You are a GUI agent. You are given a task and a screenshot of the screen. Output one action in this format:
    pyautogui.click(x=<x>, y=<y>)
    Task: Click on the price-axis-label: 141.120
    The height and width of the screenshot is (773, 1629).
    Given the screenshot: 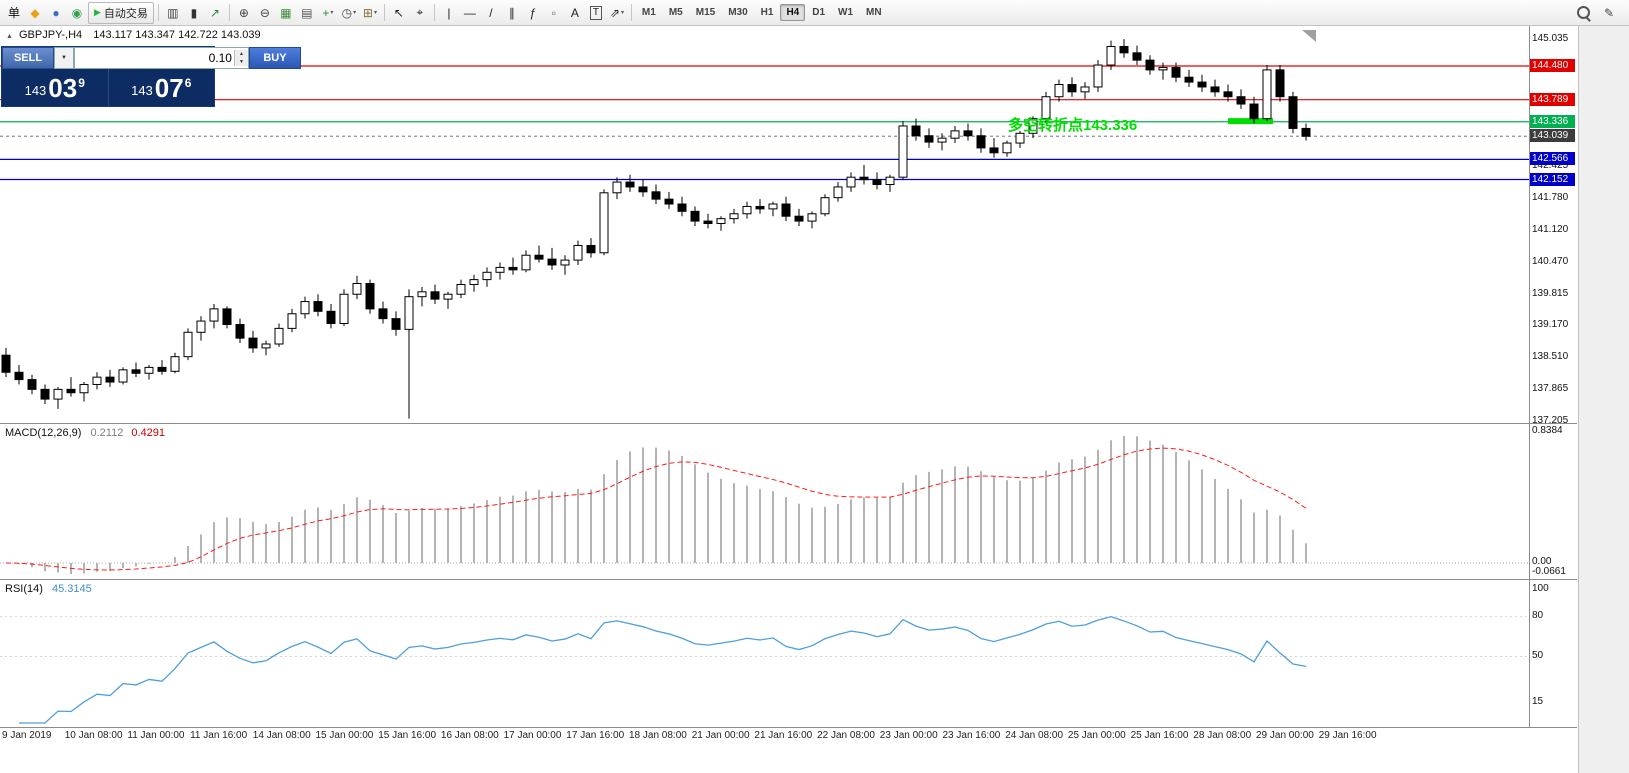 What is the action you would take?
    pyautogui.click(x=1550, y=229)
    